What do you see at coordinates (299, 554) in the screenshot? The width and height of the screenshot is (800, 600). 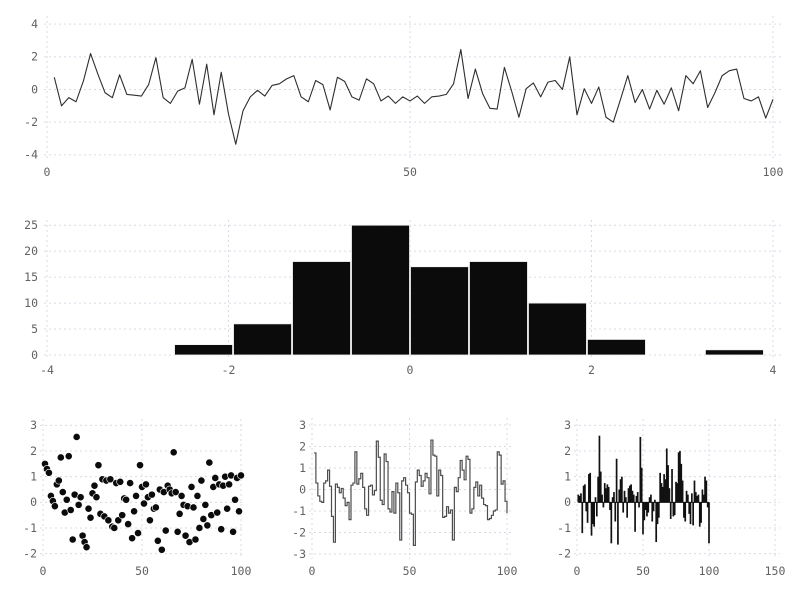 I see `svg-text: -3` at bounding box center [299, 554].